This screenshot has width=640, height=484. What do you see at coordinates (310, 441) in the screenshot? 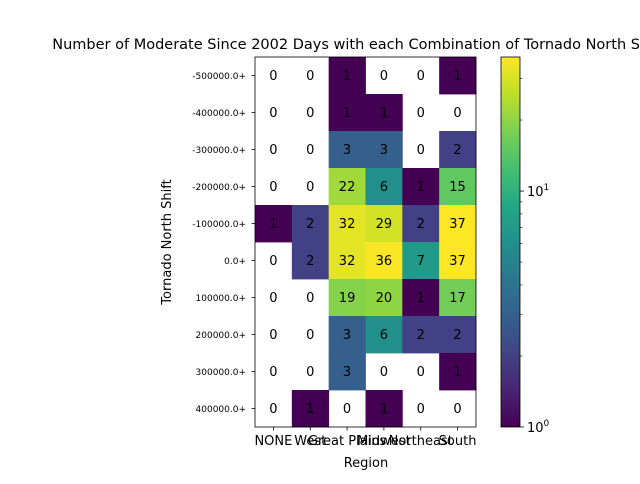
I see `x-tick-label: West` at bounding box center [310, 441].